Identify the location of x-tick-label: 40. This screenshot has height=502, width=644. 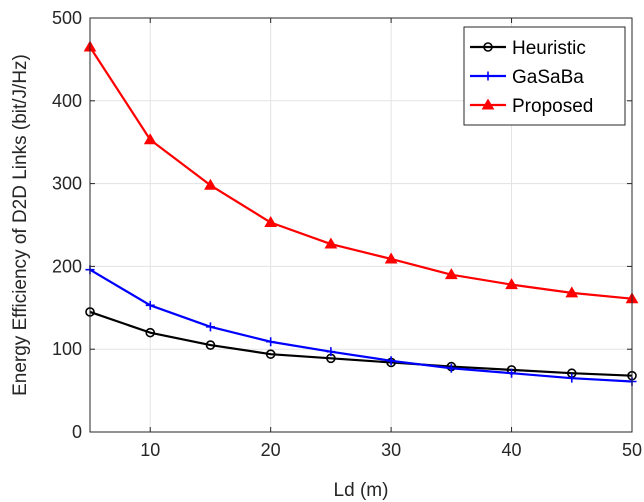
(512, 450).